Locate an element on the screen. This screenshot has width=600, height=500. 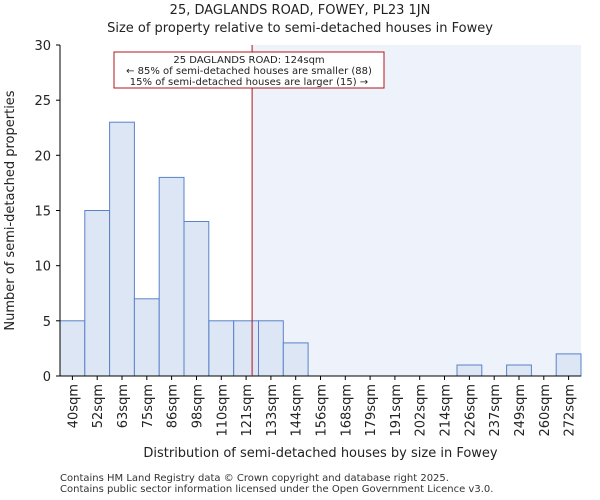
x-tick-label-52sqm: 52sqm is located at coordinates (98, 406).